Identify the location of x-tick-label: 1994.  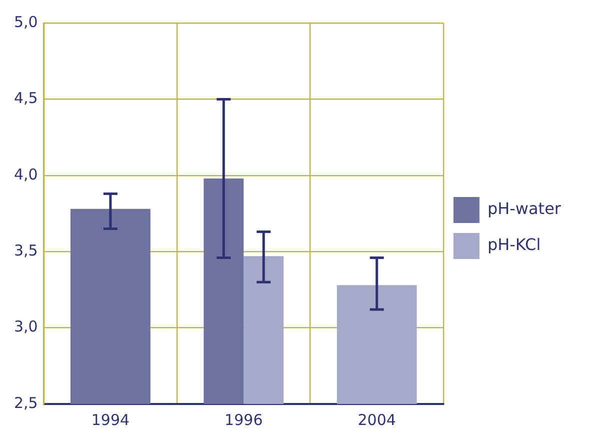
(110, 419).